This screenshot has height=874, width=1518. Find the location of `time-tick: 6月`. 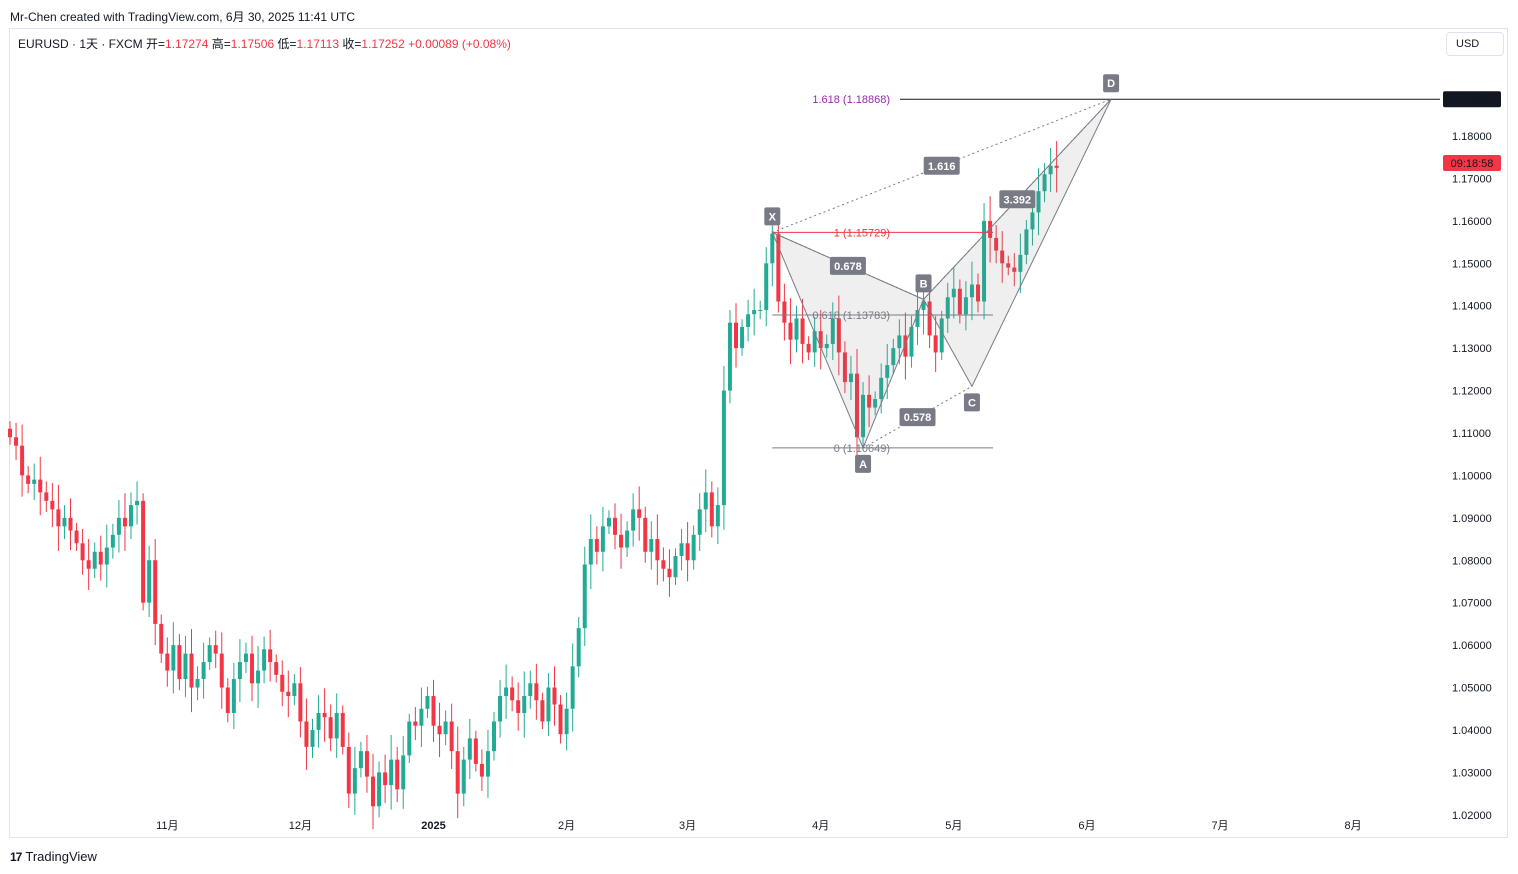

time-tick: 6月 is located at coordinates (1086, 826).